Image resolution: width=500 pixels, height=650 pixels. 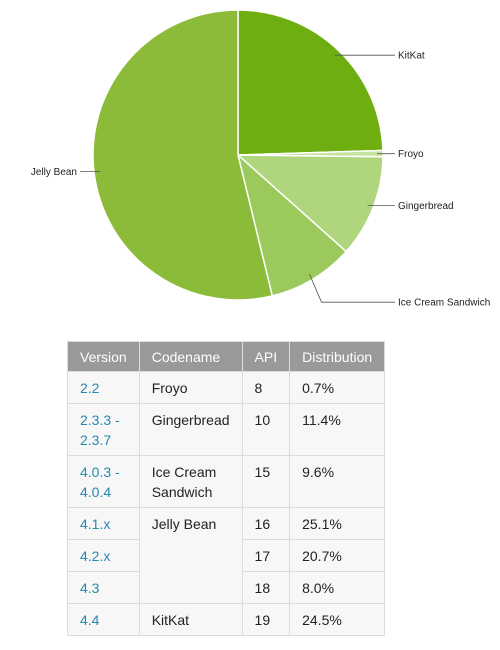 I want to click on header-distribution: Distribution, so click(x=337, y=356).